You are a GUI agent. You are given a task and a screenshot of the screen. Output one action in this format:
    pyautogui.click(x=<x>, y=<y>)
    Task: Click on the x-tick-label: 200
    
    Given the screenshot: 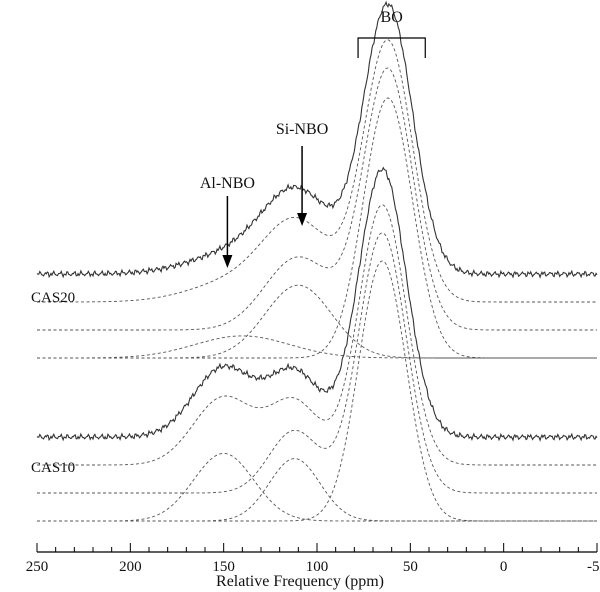 What is the action you would take?
    pyautogui.click(x=130, y=567)
    